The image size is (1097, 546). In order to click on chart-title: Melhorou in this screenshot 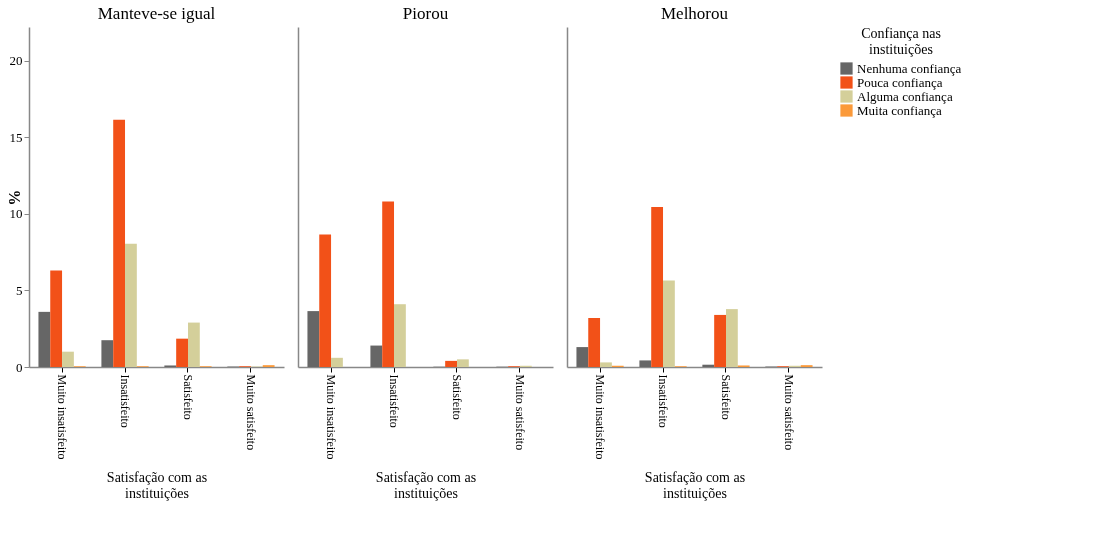, I will do `click(694, 13)`.